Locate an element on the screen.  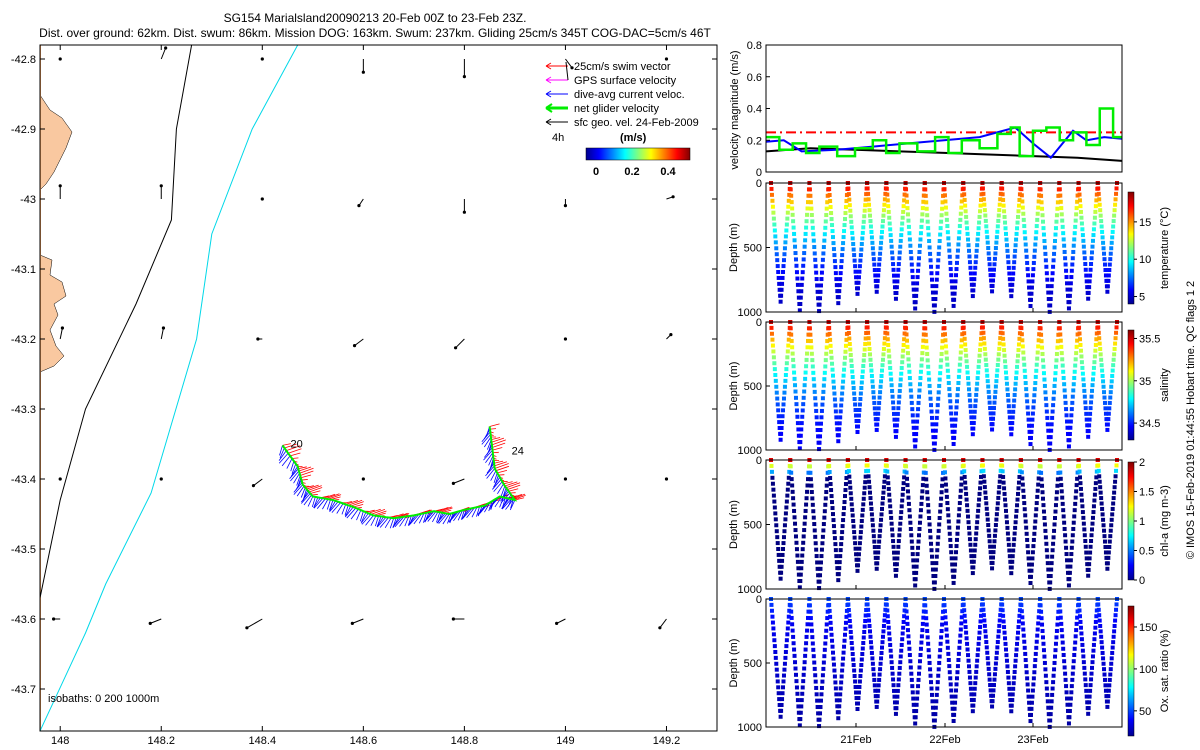
dac-vector is located at coordinates (382, 522).